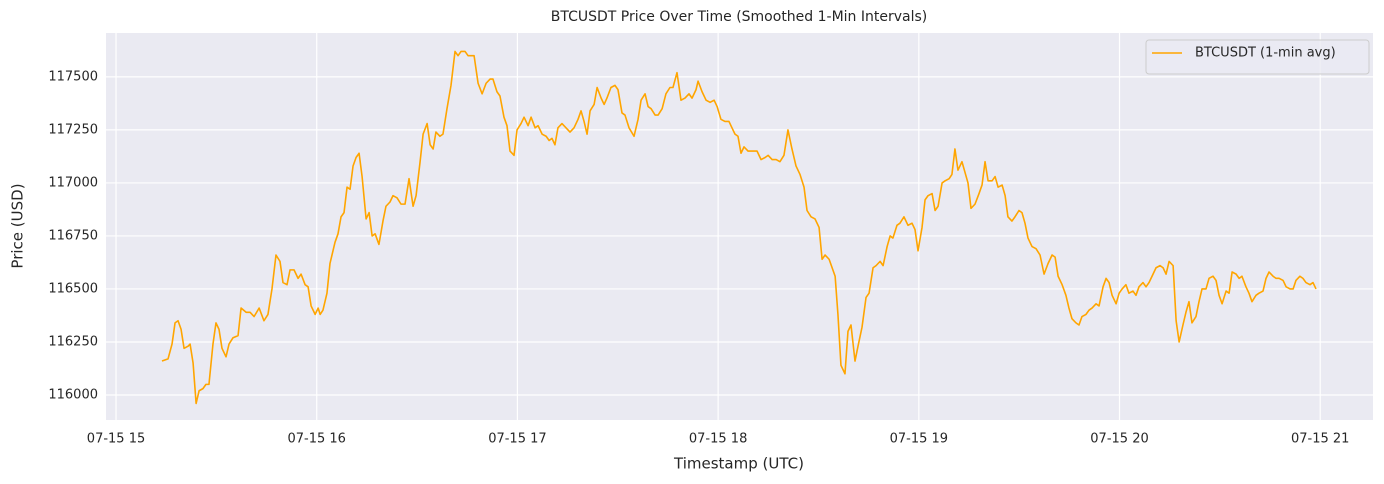 The width and height of the screenshot is (1384, 484). I want to click on x-axis-label: Timestamp (UTC), so click(738, 464).